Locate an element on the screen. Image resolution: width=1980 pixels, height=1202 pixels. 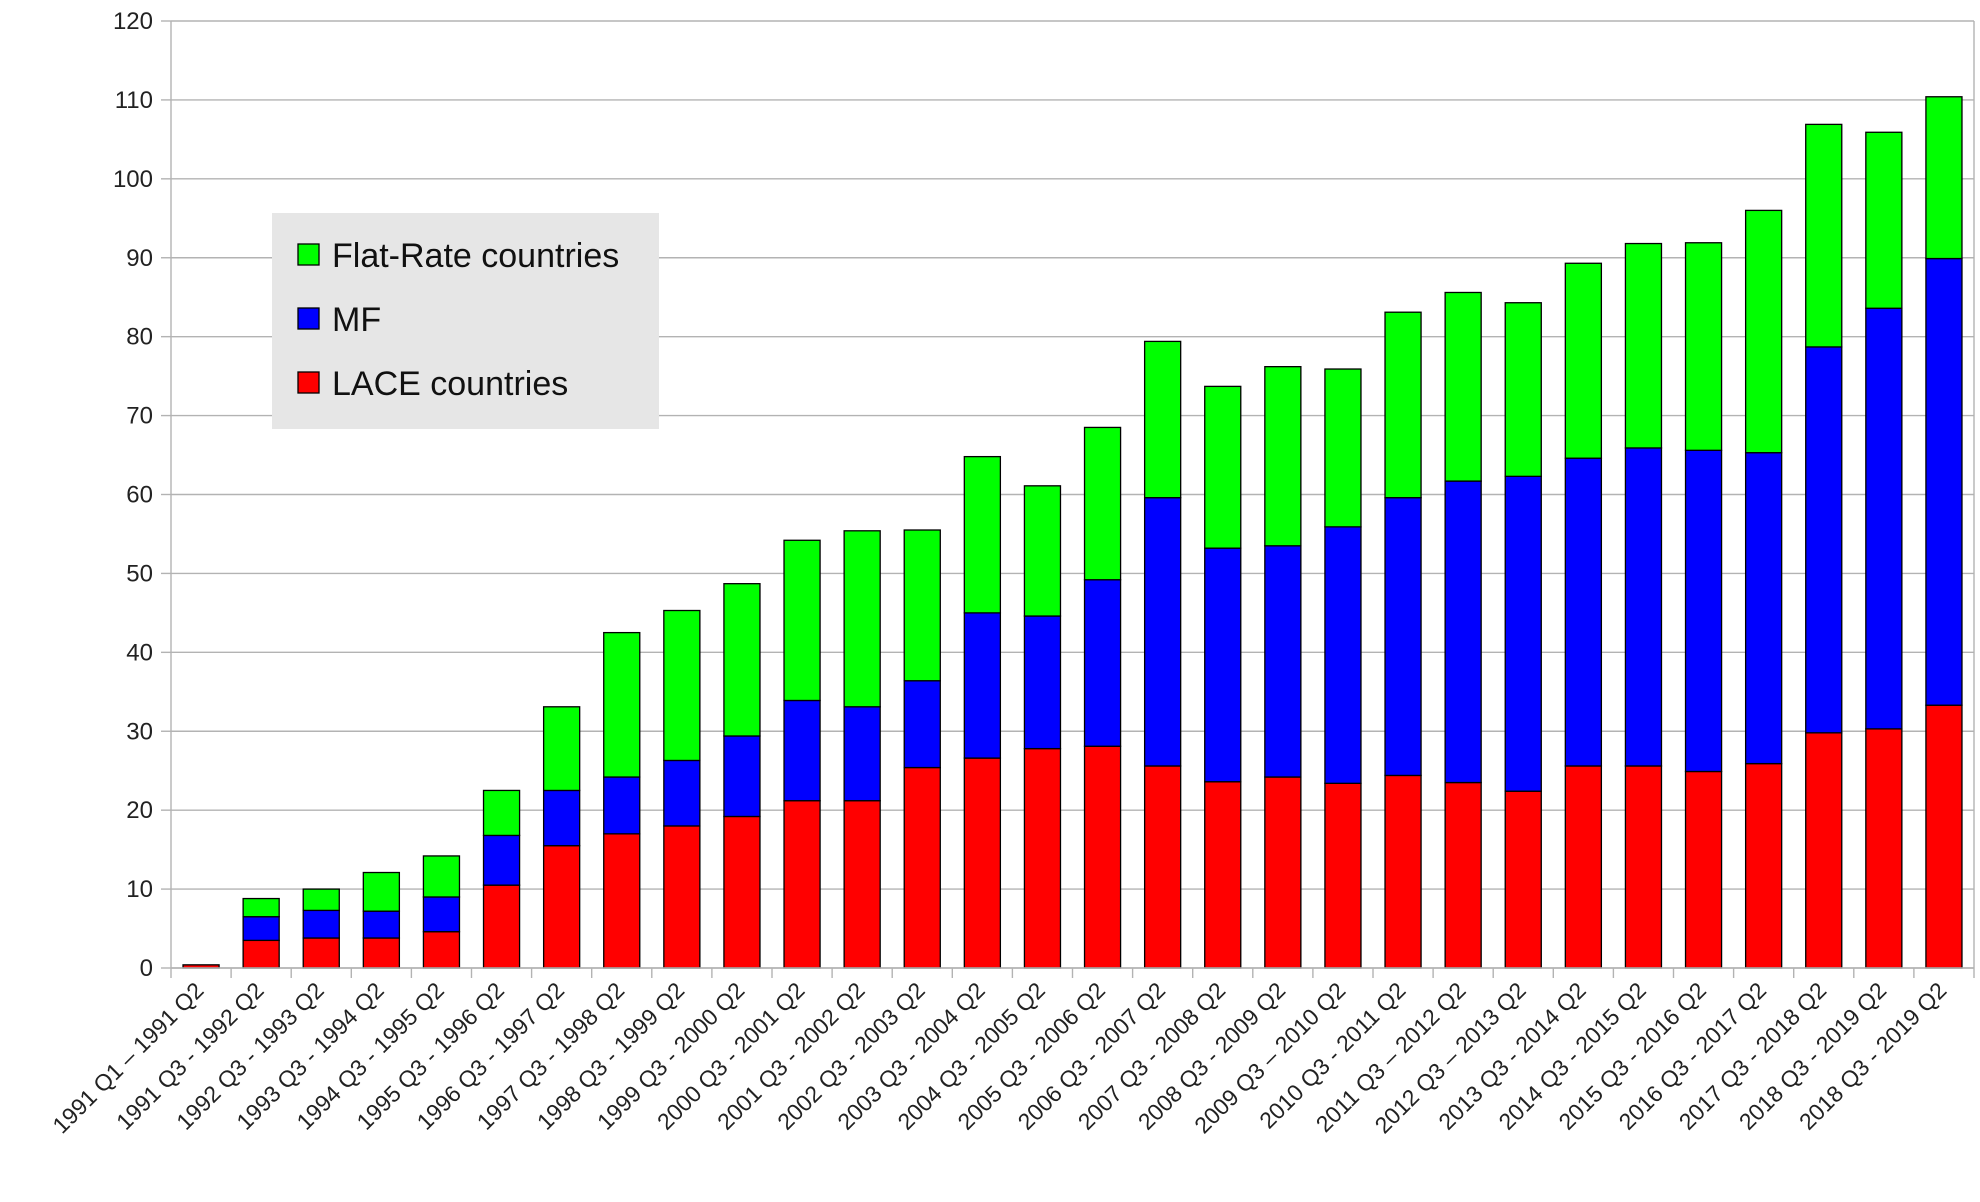
legend-box is located at coordinates (465, 321).